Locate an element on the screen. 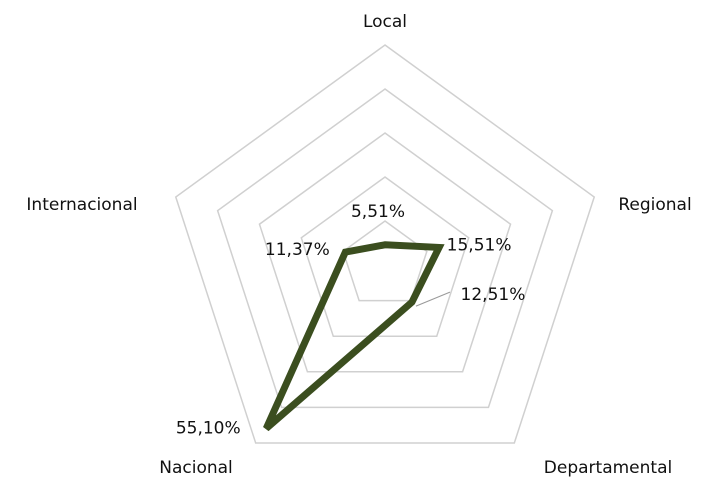  category-label: Local is located at coordinates (385, 22).